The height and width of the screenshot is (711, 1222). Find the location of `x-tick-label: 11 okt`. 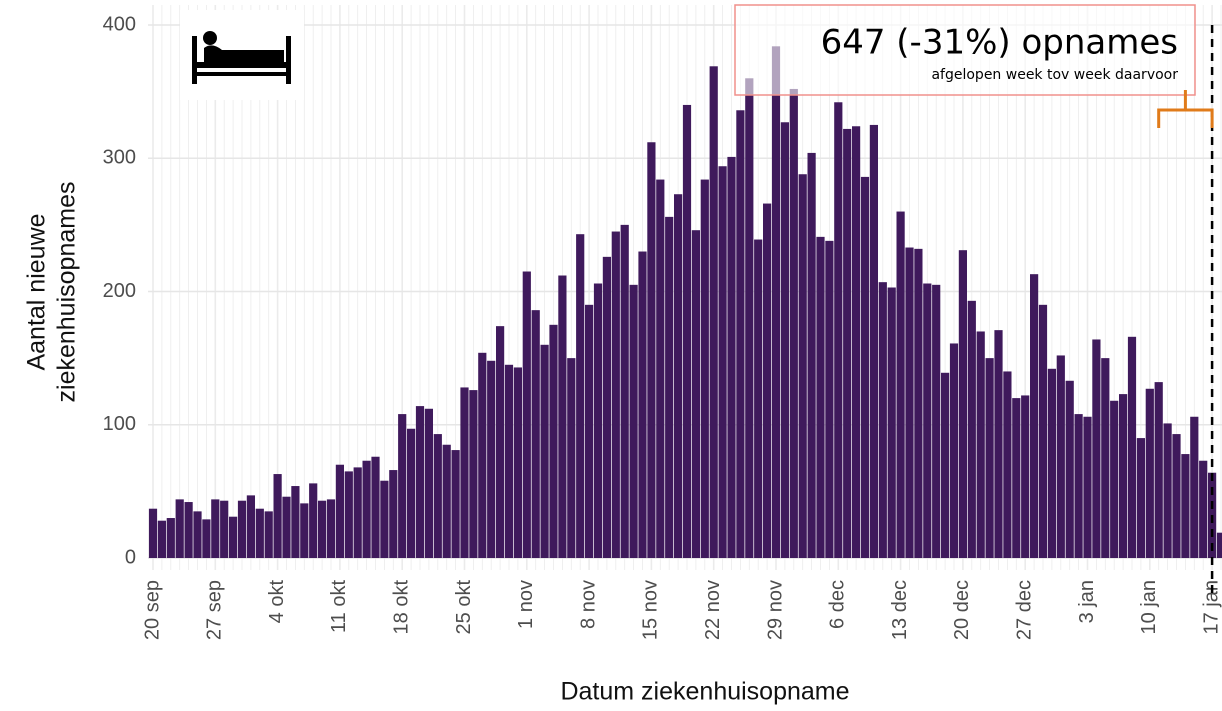

x-tick-label: 11 okt is located at coordinates (339, 606).